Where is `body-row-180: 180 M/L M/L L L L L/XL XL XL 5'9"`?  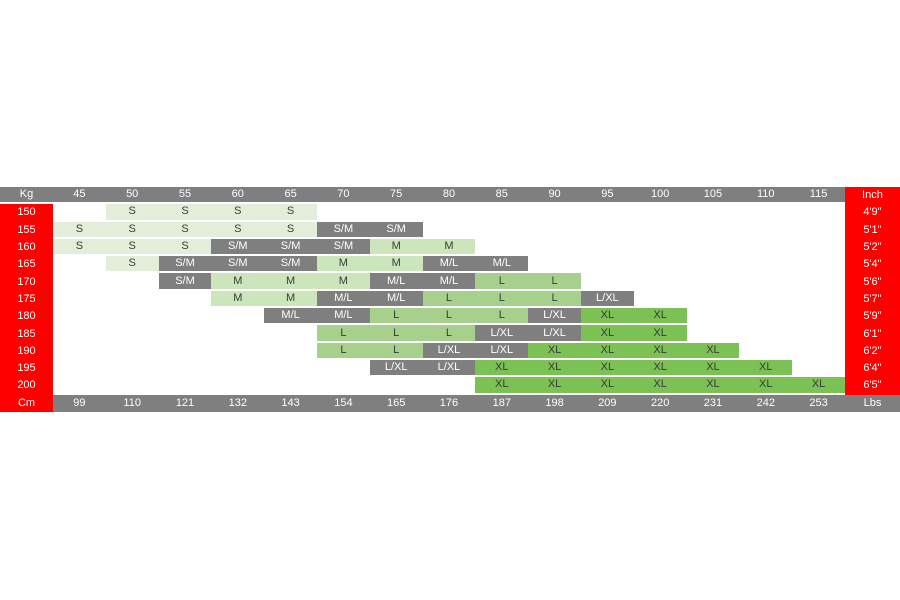 body-row-180: 180 M/L M/L L L L L/XL XL XL 5'9" is located at coordinates (450, 317).